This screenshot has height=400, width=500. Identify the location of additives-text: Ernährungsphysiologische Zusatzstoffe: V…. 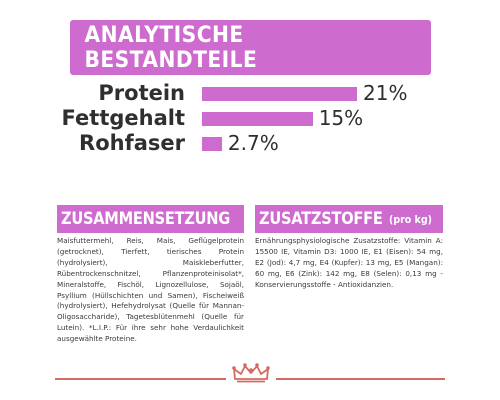
(349, 262).